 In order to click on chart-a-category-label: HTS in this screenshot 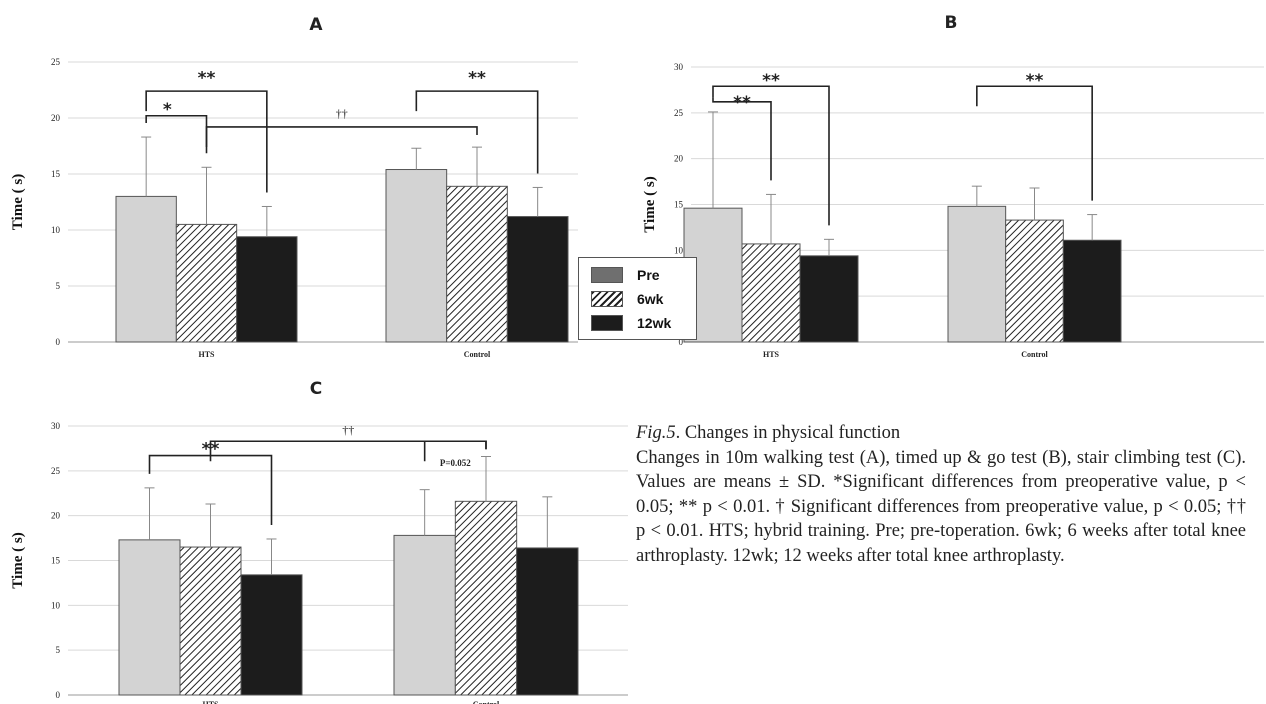, I will do `click(206, 354)`.